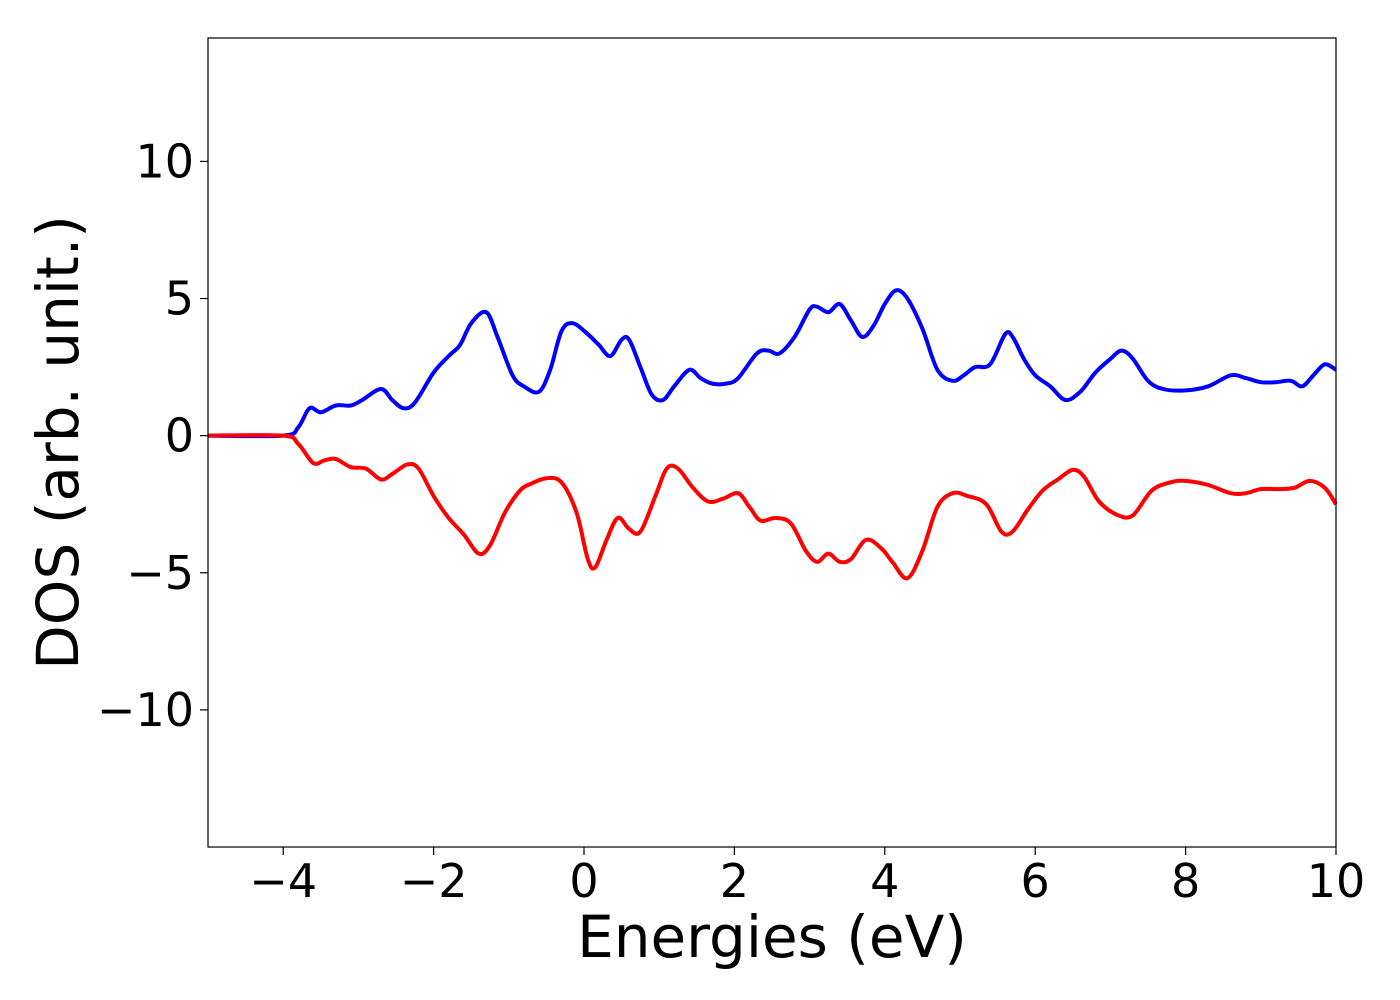 This screenshot has height=1000, width=1400. Describe the element at coordinates (283, 881) in the screenshot. I see `x-tick-label: −4` at that location.